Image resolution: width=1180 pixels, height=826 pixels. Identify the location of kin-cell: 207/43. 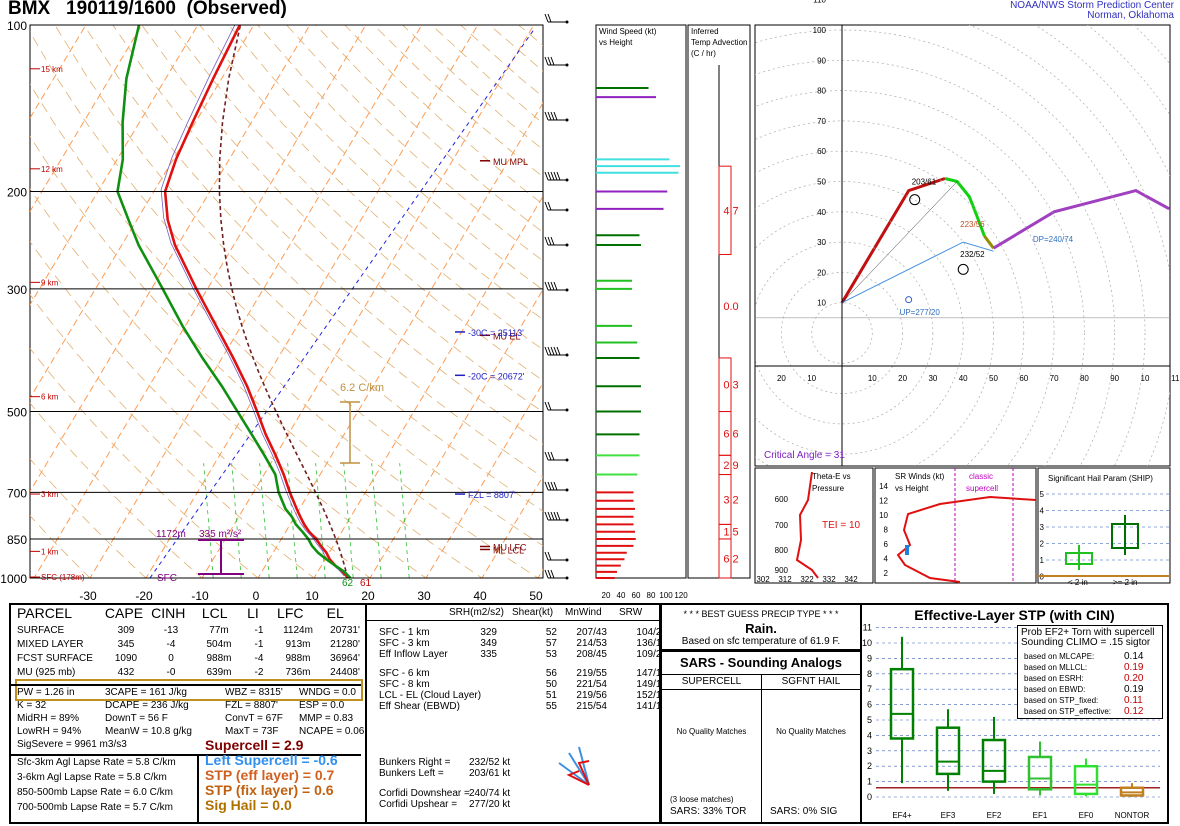
(591, 632).